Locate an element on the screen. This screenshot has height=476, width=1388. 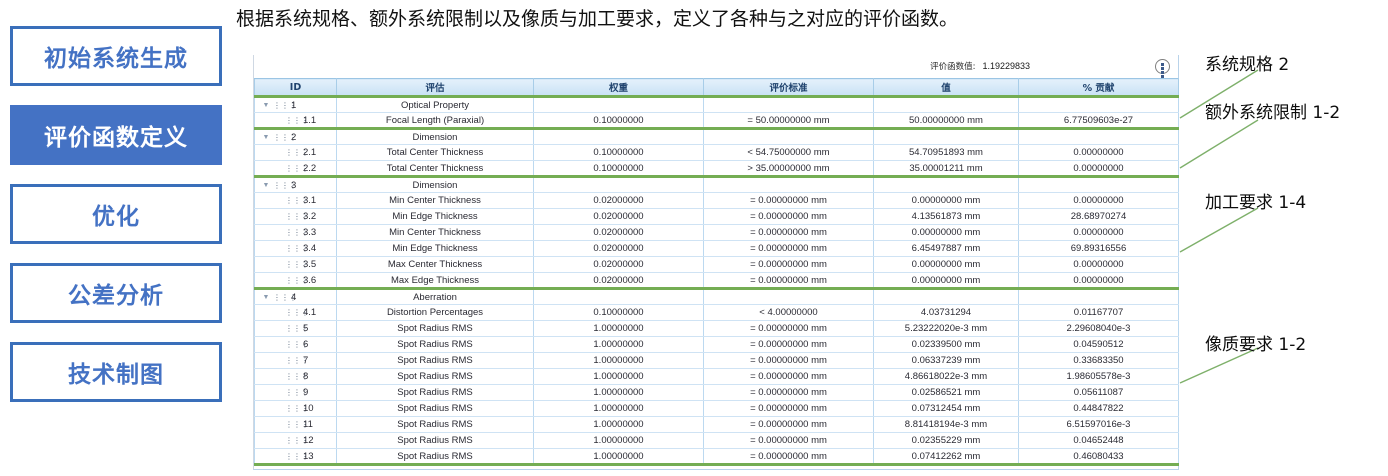
cell-id: ⋮⋮⋮ 8 is located at coordinates (295, 376).